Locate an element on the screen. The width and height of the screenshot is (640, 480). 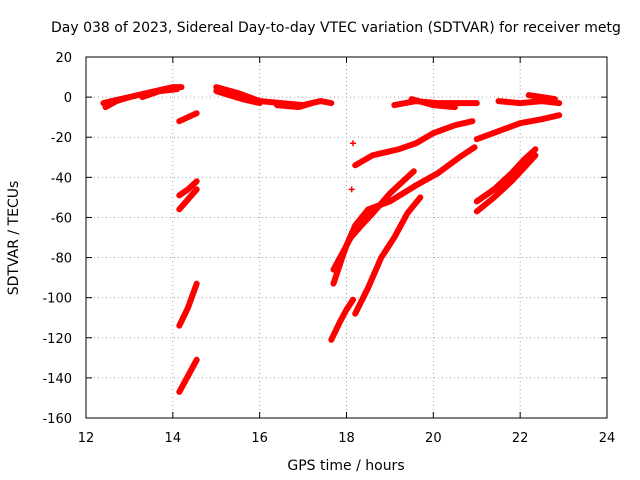
x-tick-label: 16 is located at coordinates (259, 438).